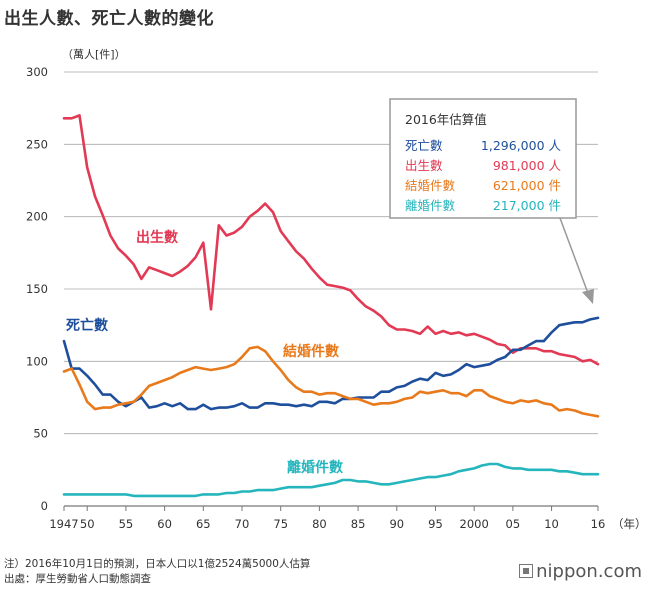  I want to click on y-unit-label: （萬人[件]）, so click(94, 54).